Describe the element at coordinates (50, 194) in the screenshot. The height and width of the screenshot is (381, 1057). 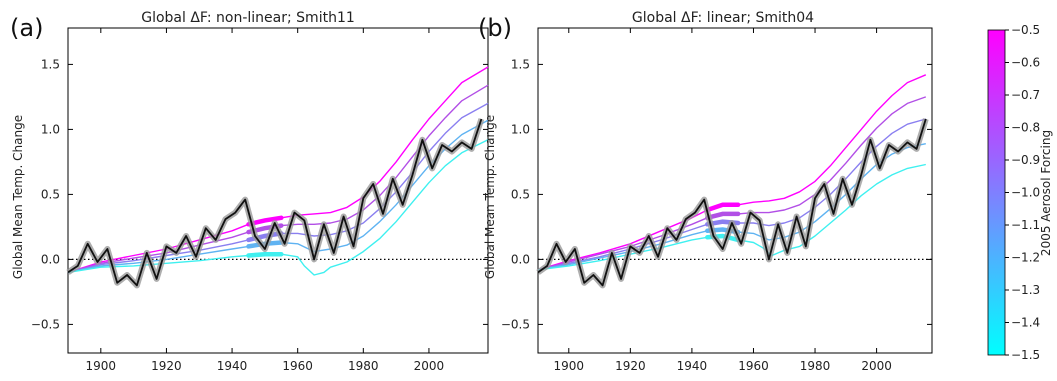
I see `y-tick-label-a: 0.5` at that location.